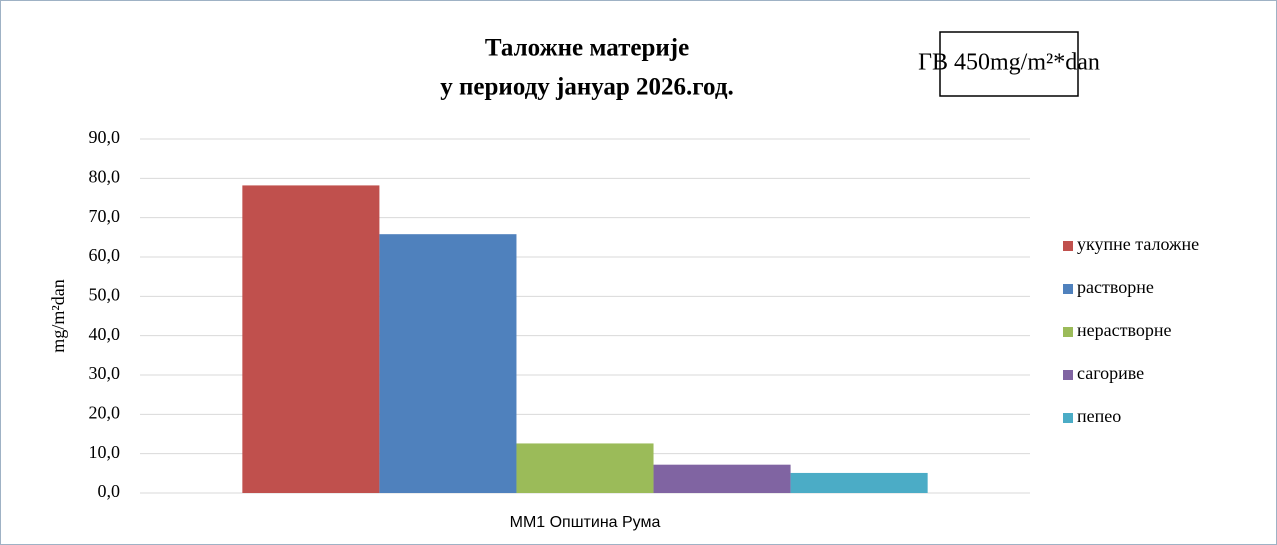 The image size is (1277, 545). Describe the element at coordinates (1115, 287) in the screenshot. I see `legend-label: растворне` at that location.